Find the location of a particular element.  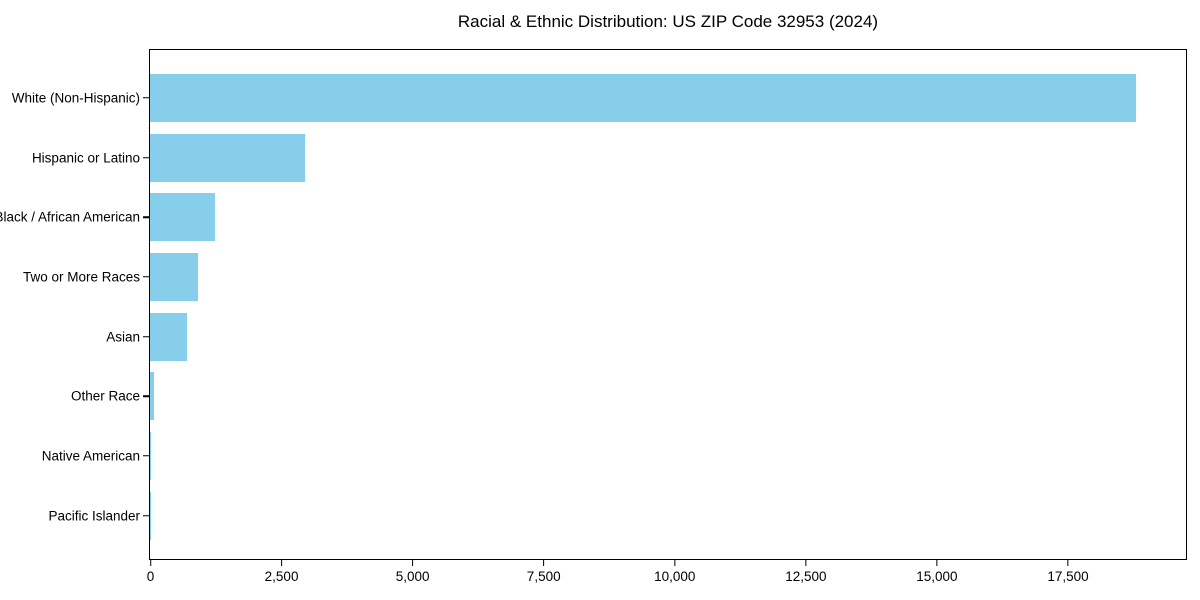

bar-row: Native American is located at coordinates (614, 456).